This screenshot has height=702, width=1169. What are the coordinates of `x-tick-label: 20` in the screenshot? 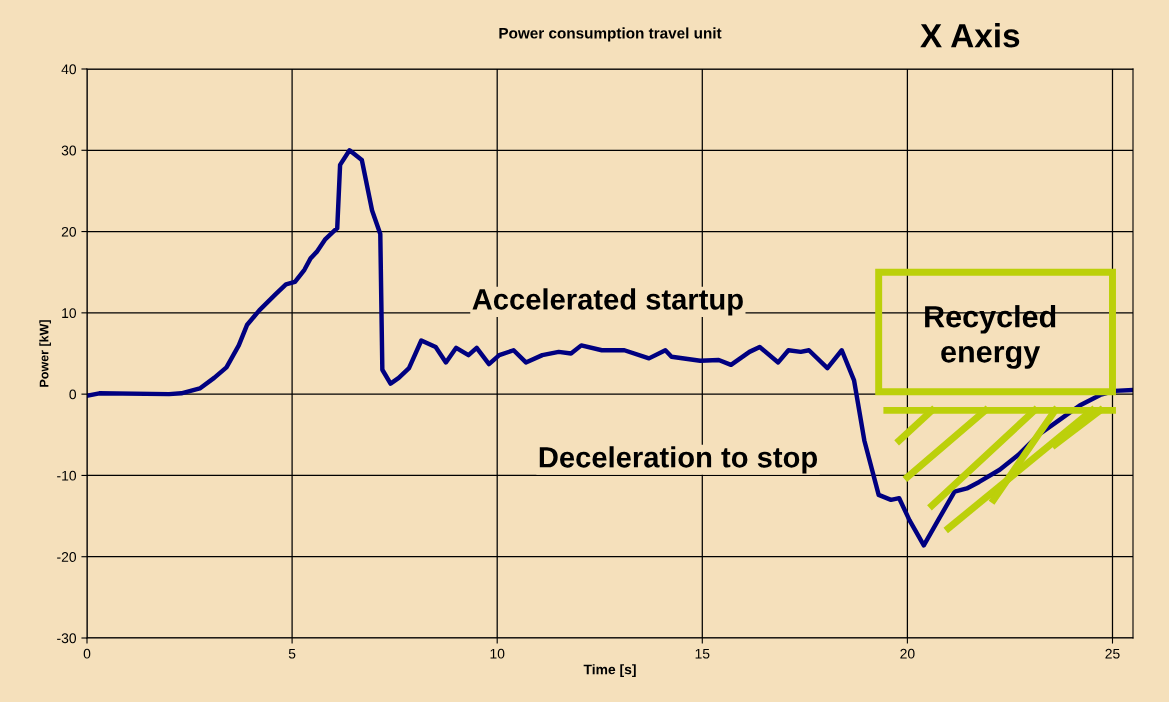 It's located at (907, 653).